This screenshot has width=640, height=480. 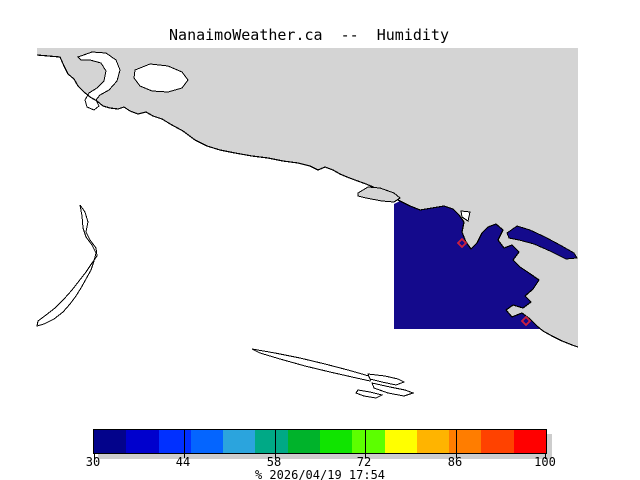 What do you see at coordinates (545, 462) in the screenshot?
I see `colorbar-tick-label: 100` at bounding box center [545, 462].